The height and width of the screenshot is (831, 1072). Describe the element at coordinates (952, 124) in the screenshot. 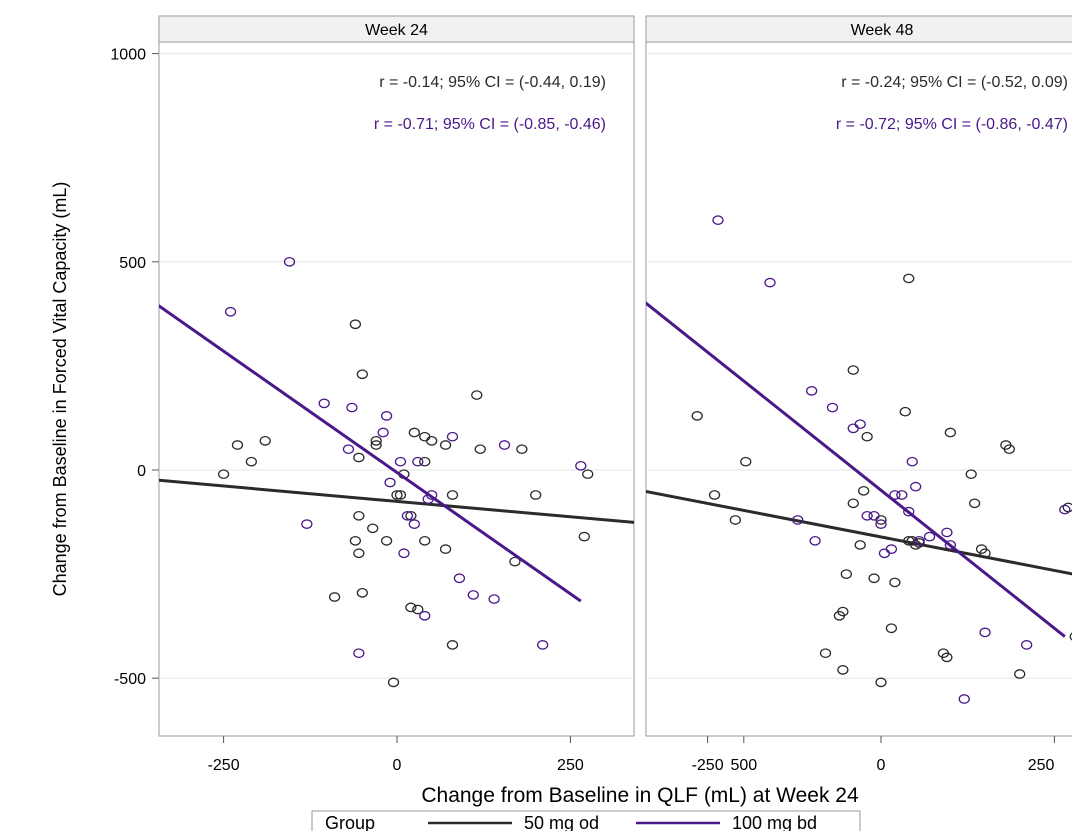

I see `correlation-annotation-100mg: r = -0.72; 95% CI = (-0.86, -0.47)` at that location.